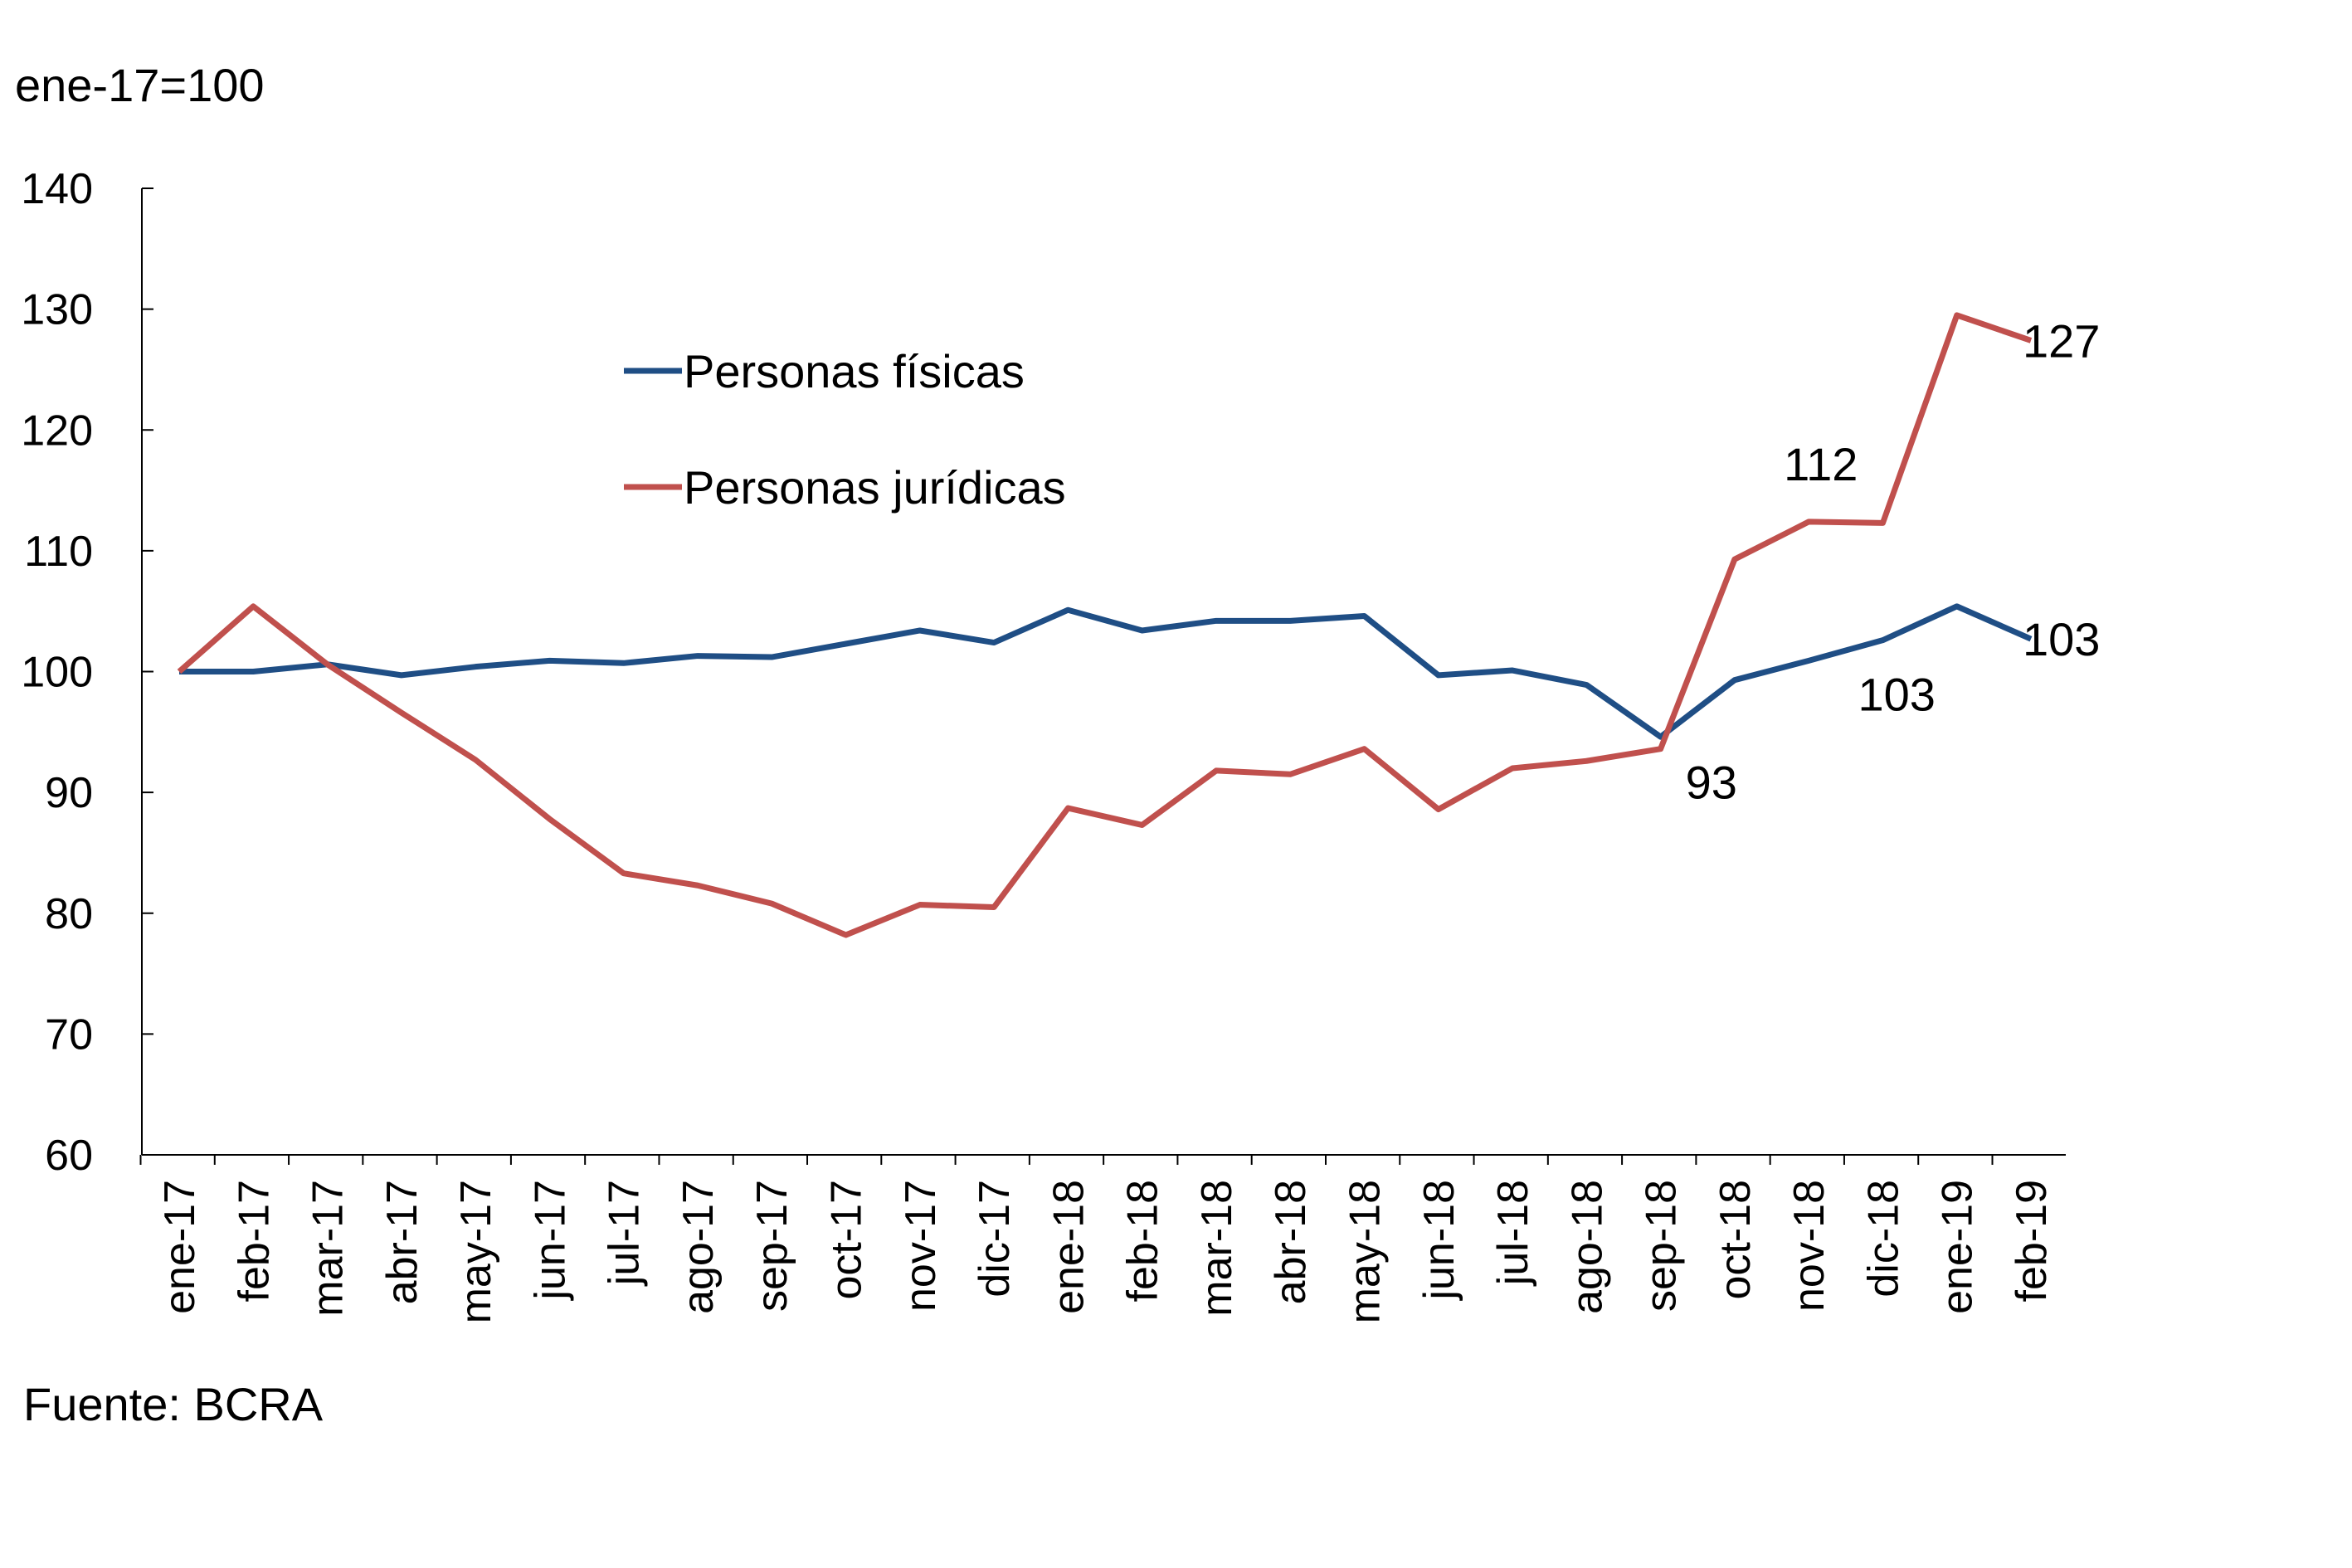  I want to click on x-tick-label: jul-18, so click(1513, 1233).